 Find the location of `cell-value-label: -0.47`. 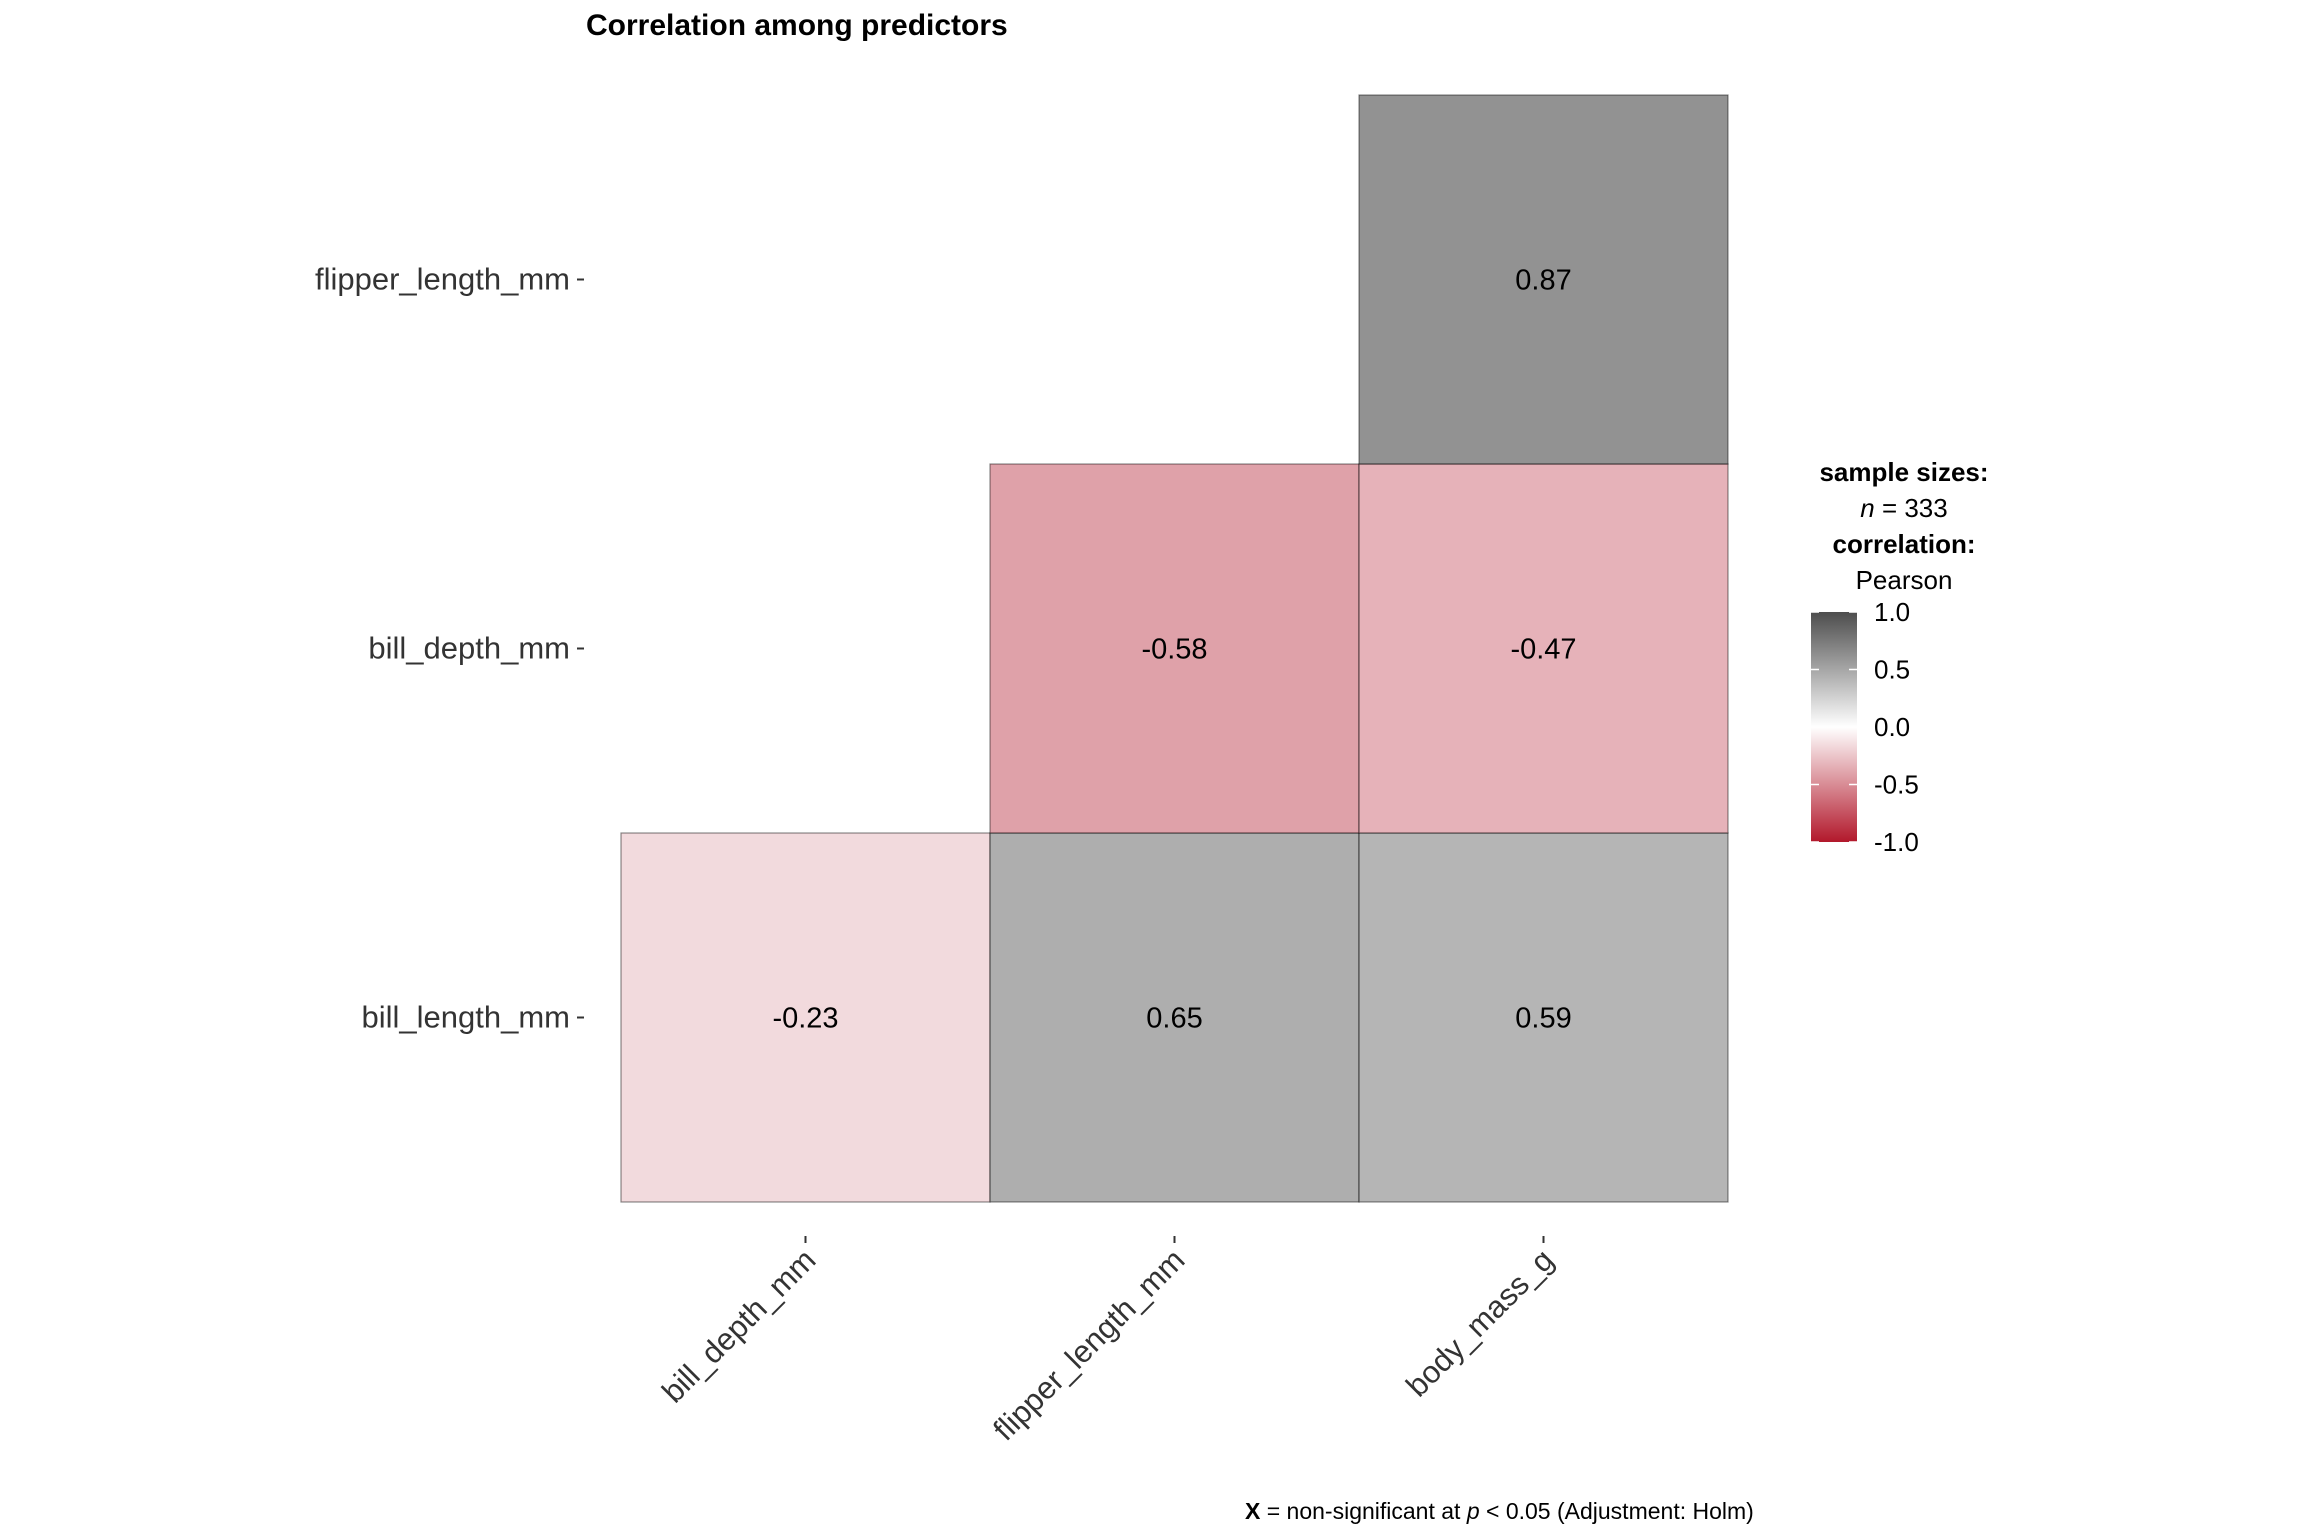

cell-value-label: -0.47 is located at coordinates (1543, 650).